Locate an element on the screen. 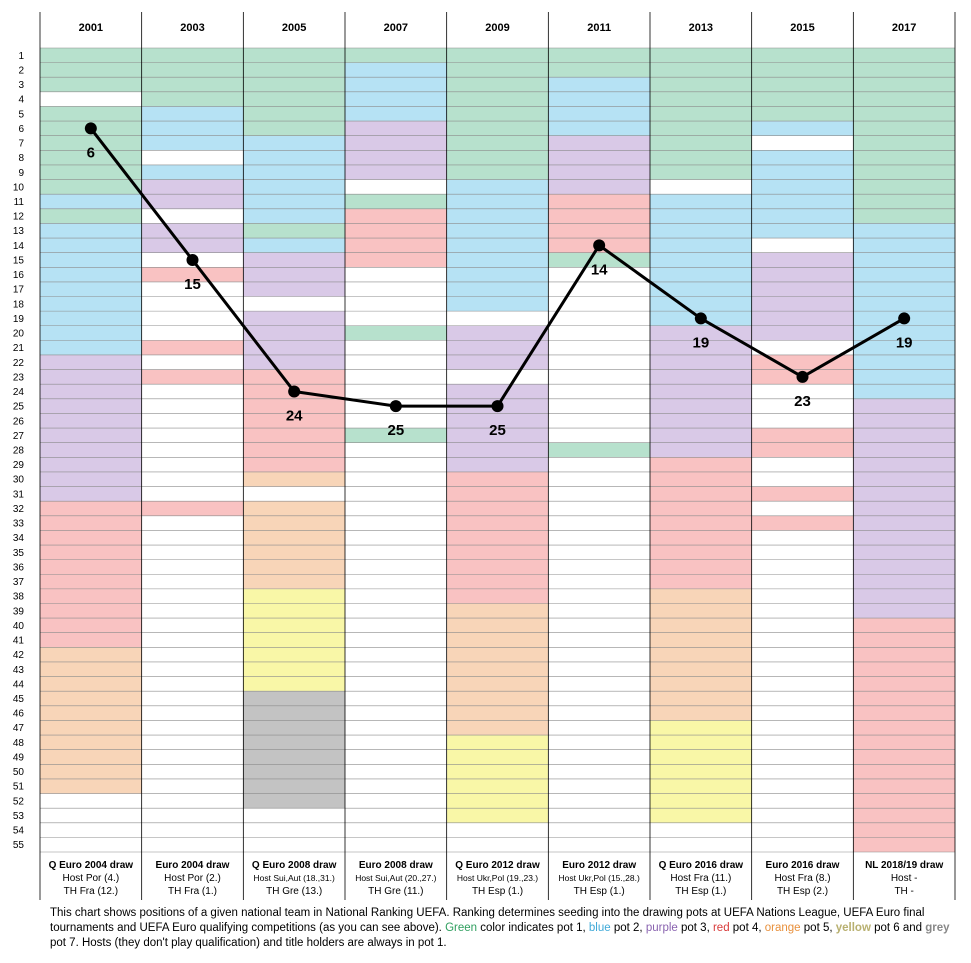 This screenshot has width=971, height=963. category-host: Host Ukr,Pol (15.,28.) is located at coordinates (599, 878).